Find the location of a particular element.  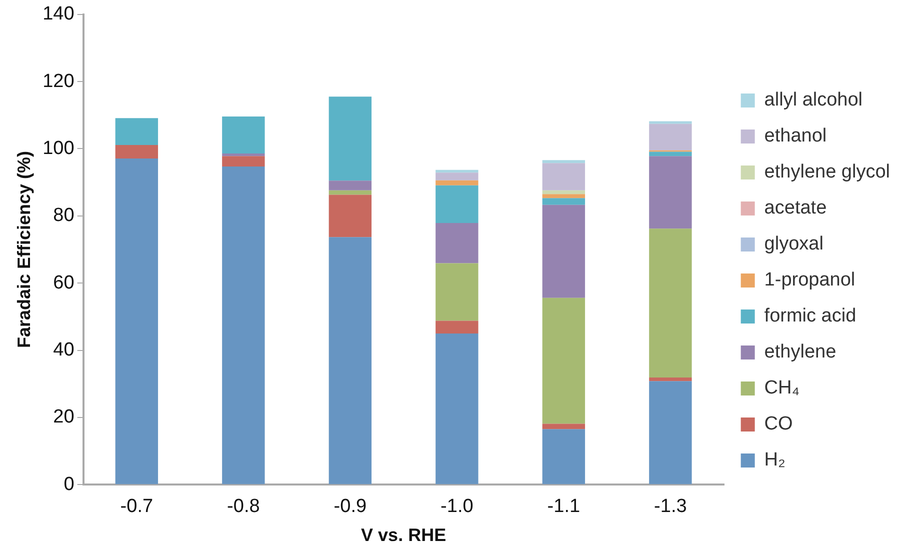

x-tick-label: -1.3 is located at coordinates (670, 507).